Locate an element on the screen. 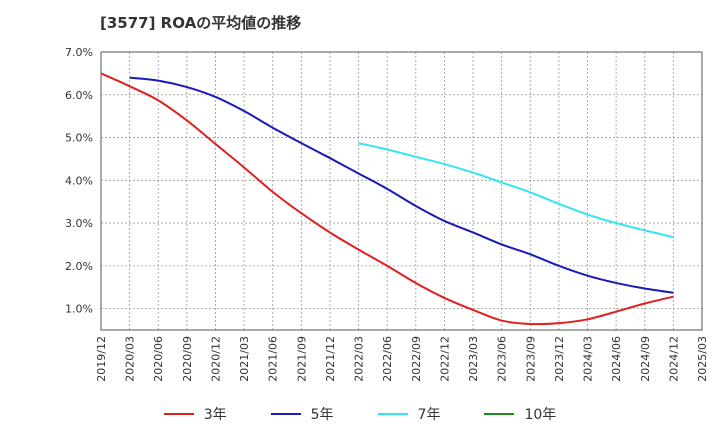 This screenshot has height=440, width=720. x-tick-label: 2021/06 is located at coordinates (273, 359).